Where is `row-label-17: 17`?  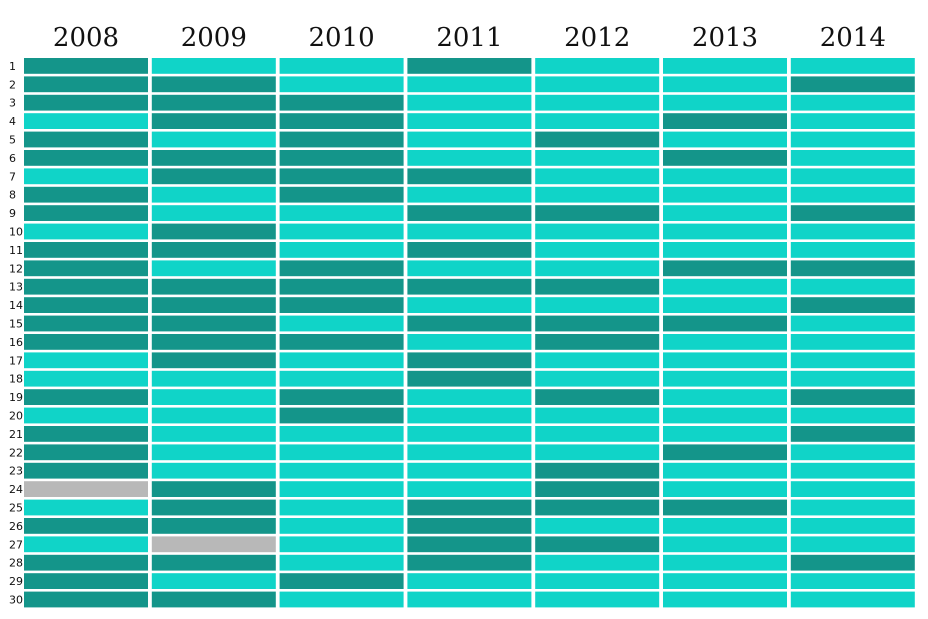 row-label-17: 17 is located at coordinates (16, 360).